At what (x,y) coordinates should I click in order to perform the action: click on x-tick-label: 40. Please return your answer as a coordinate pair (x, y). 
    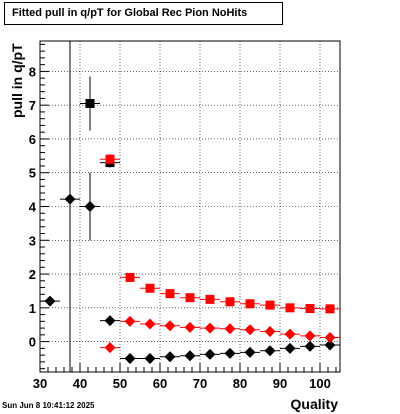
    Looking at the image, I should click on (80, 383).